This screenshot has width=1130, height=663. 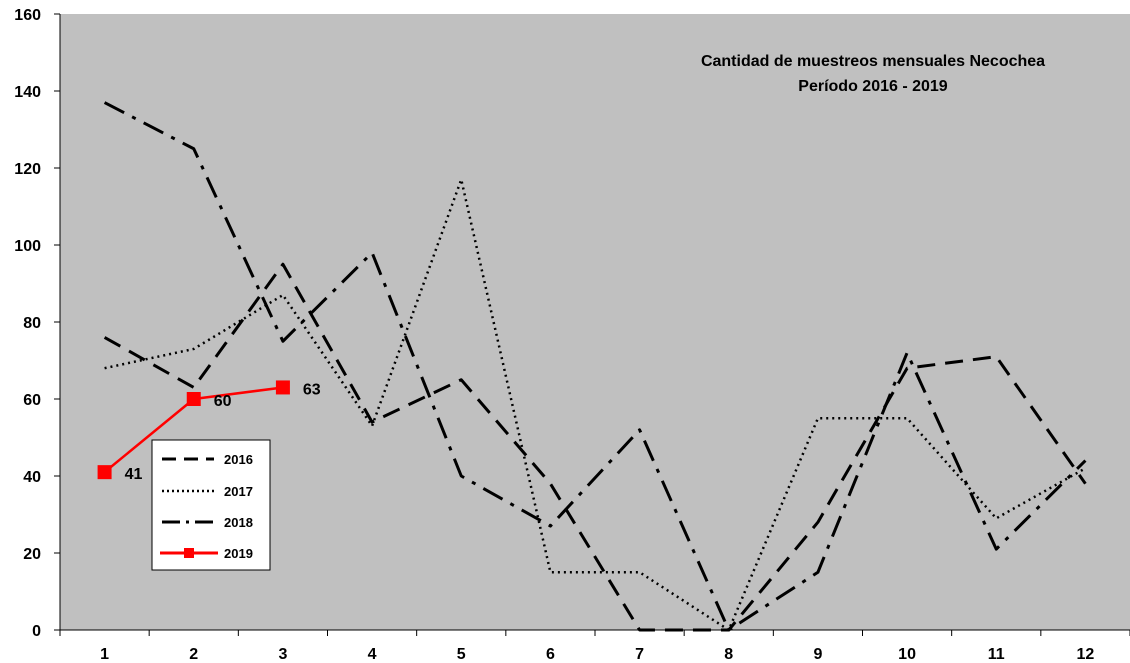 I want to click on legend-label-2016: 2016, so click(x=238, y=459).